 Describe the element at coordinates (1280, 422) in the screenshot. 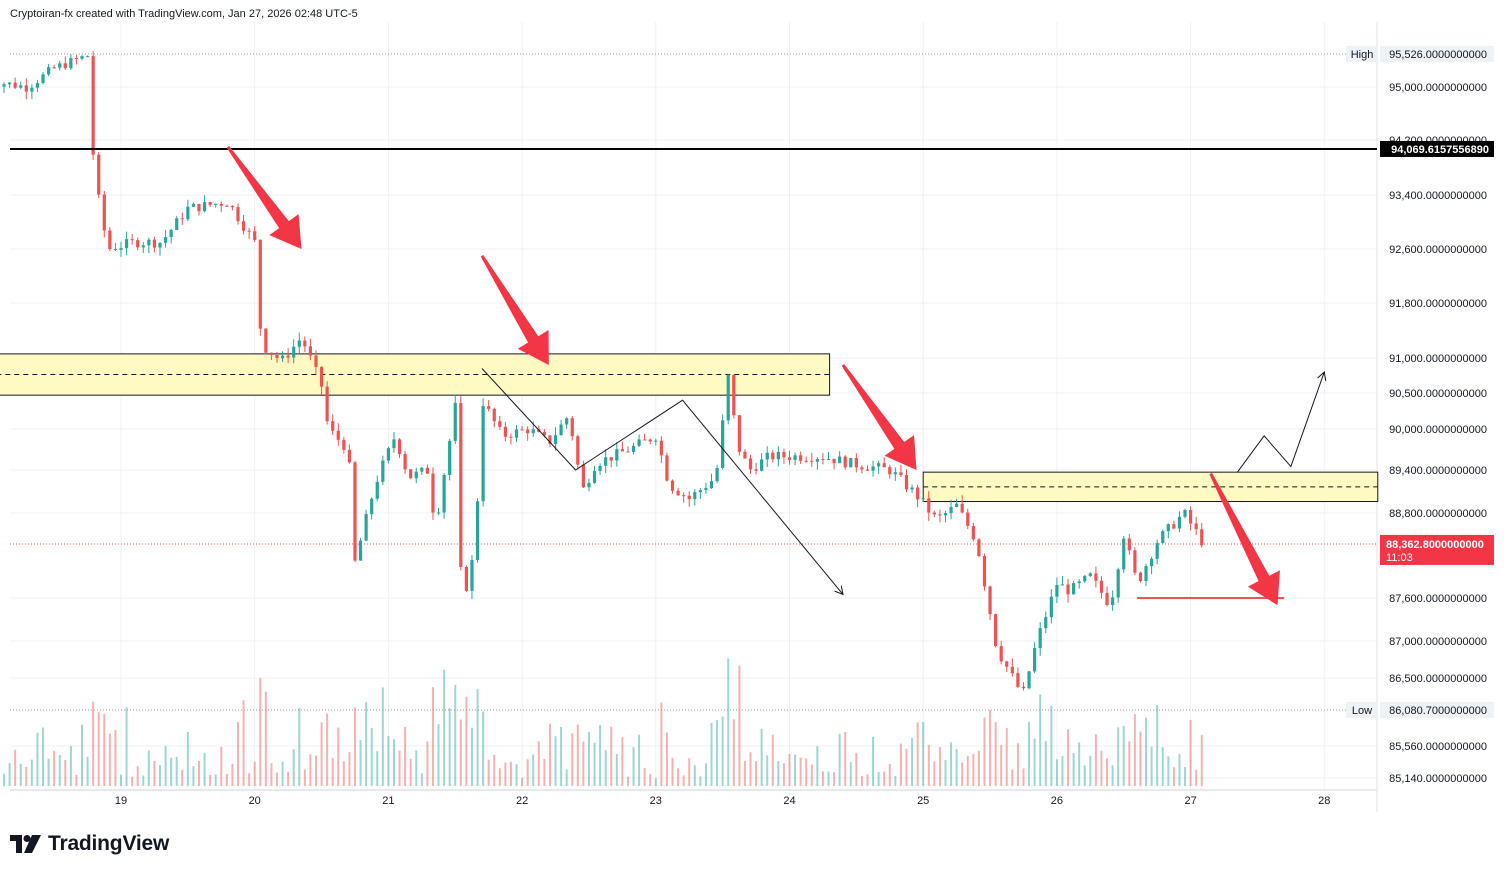

I see `projection-path` at that location.